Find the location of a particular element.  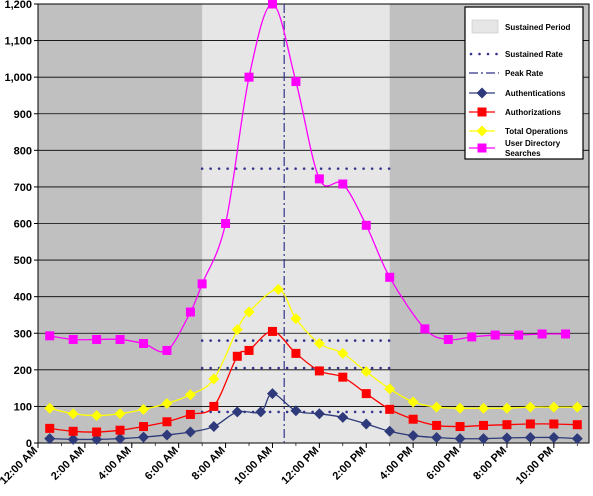

legend-item: Total Operations is located at coordinates (519, 131).